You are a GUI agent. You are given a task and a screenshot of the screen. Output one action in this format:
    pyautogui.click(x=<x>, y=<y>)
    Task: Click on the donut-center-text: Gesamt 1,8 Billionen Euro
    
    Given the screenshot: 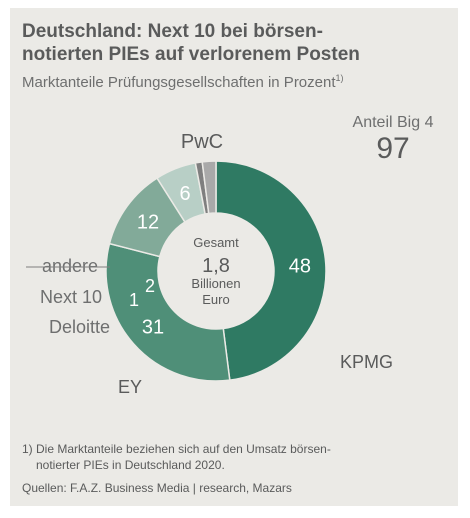 What is the action you would take?
    pyautogui.click(x=215, y=271)
    